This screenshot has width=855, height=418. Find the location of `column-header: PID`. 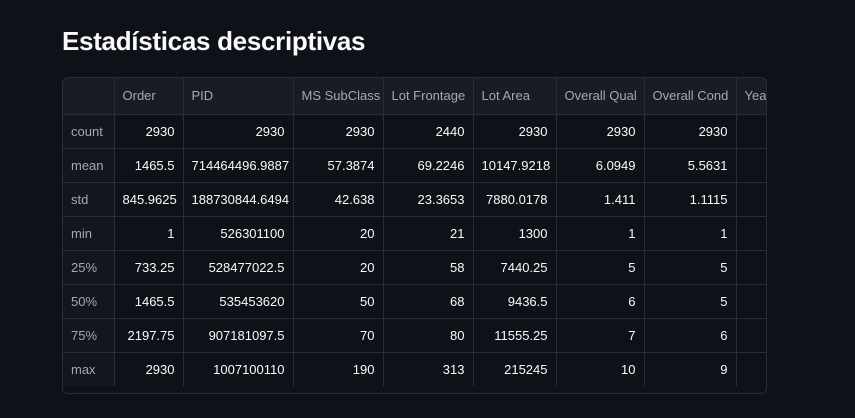

column-header: PID is located at coordinates (238, 96).